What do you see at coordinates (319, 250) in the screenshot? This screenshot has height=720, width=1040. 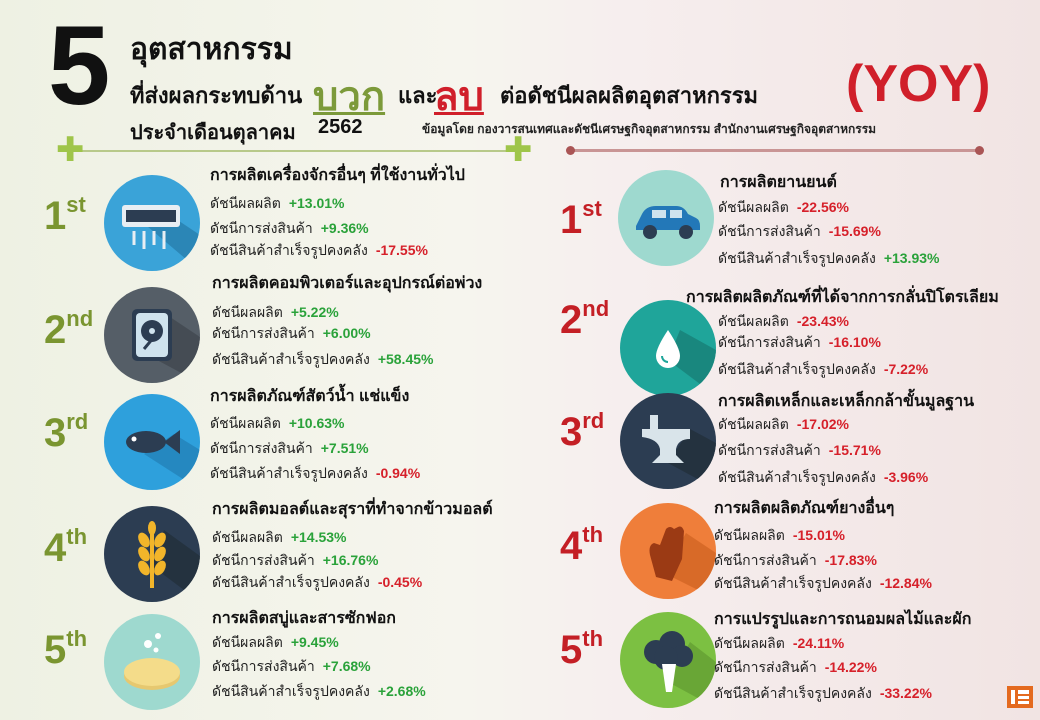 I see `inventory-index-row: ดัชนีสินค้าสำเร็จรูปคงคลัง -17.55%` at bounding box center [319, 250].